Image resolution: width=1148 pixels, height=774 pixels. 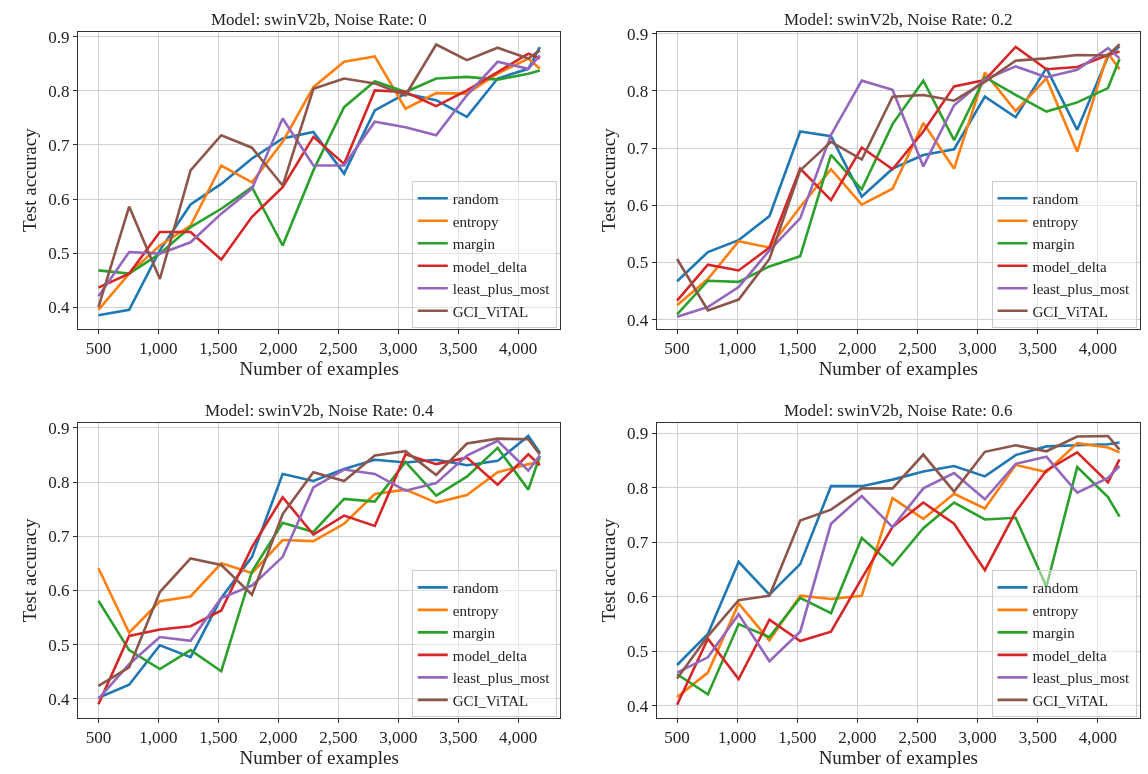 What do you see at coordinates (319, 19) in the screenshot?
I see `chart-title: Model: swinV2b, Noise Rate: 0` at bounding box center [319, 19].